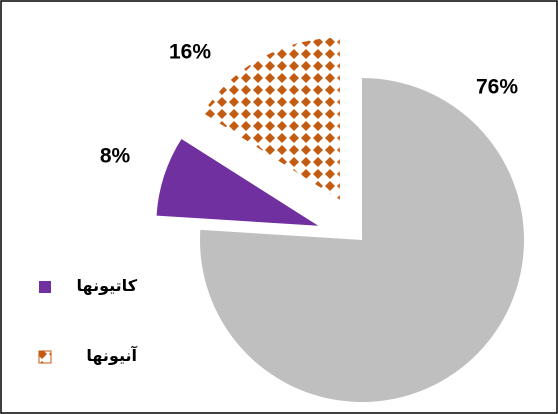  I want to click on legend-label: آنیونها, so click(111, 355).